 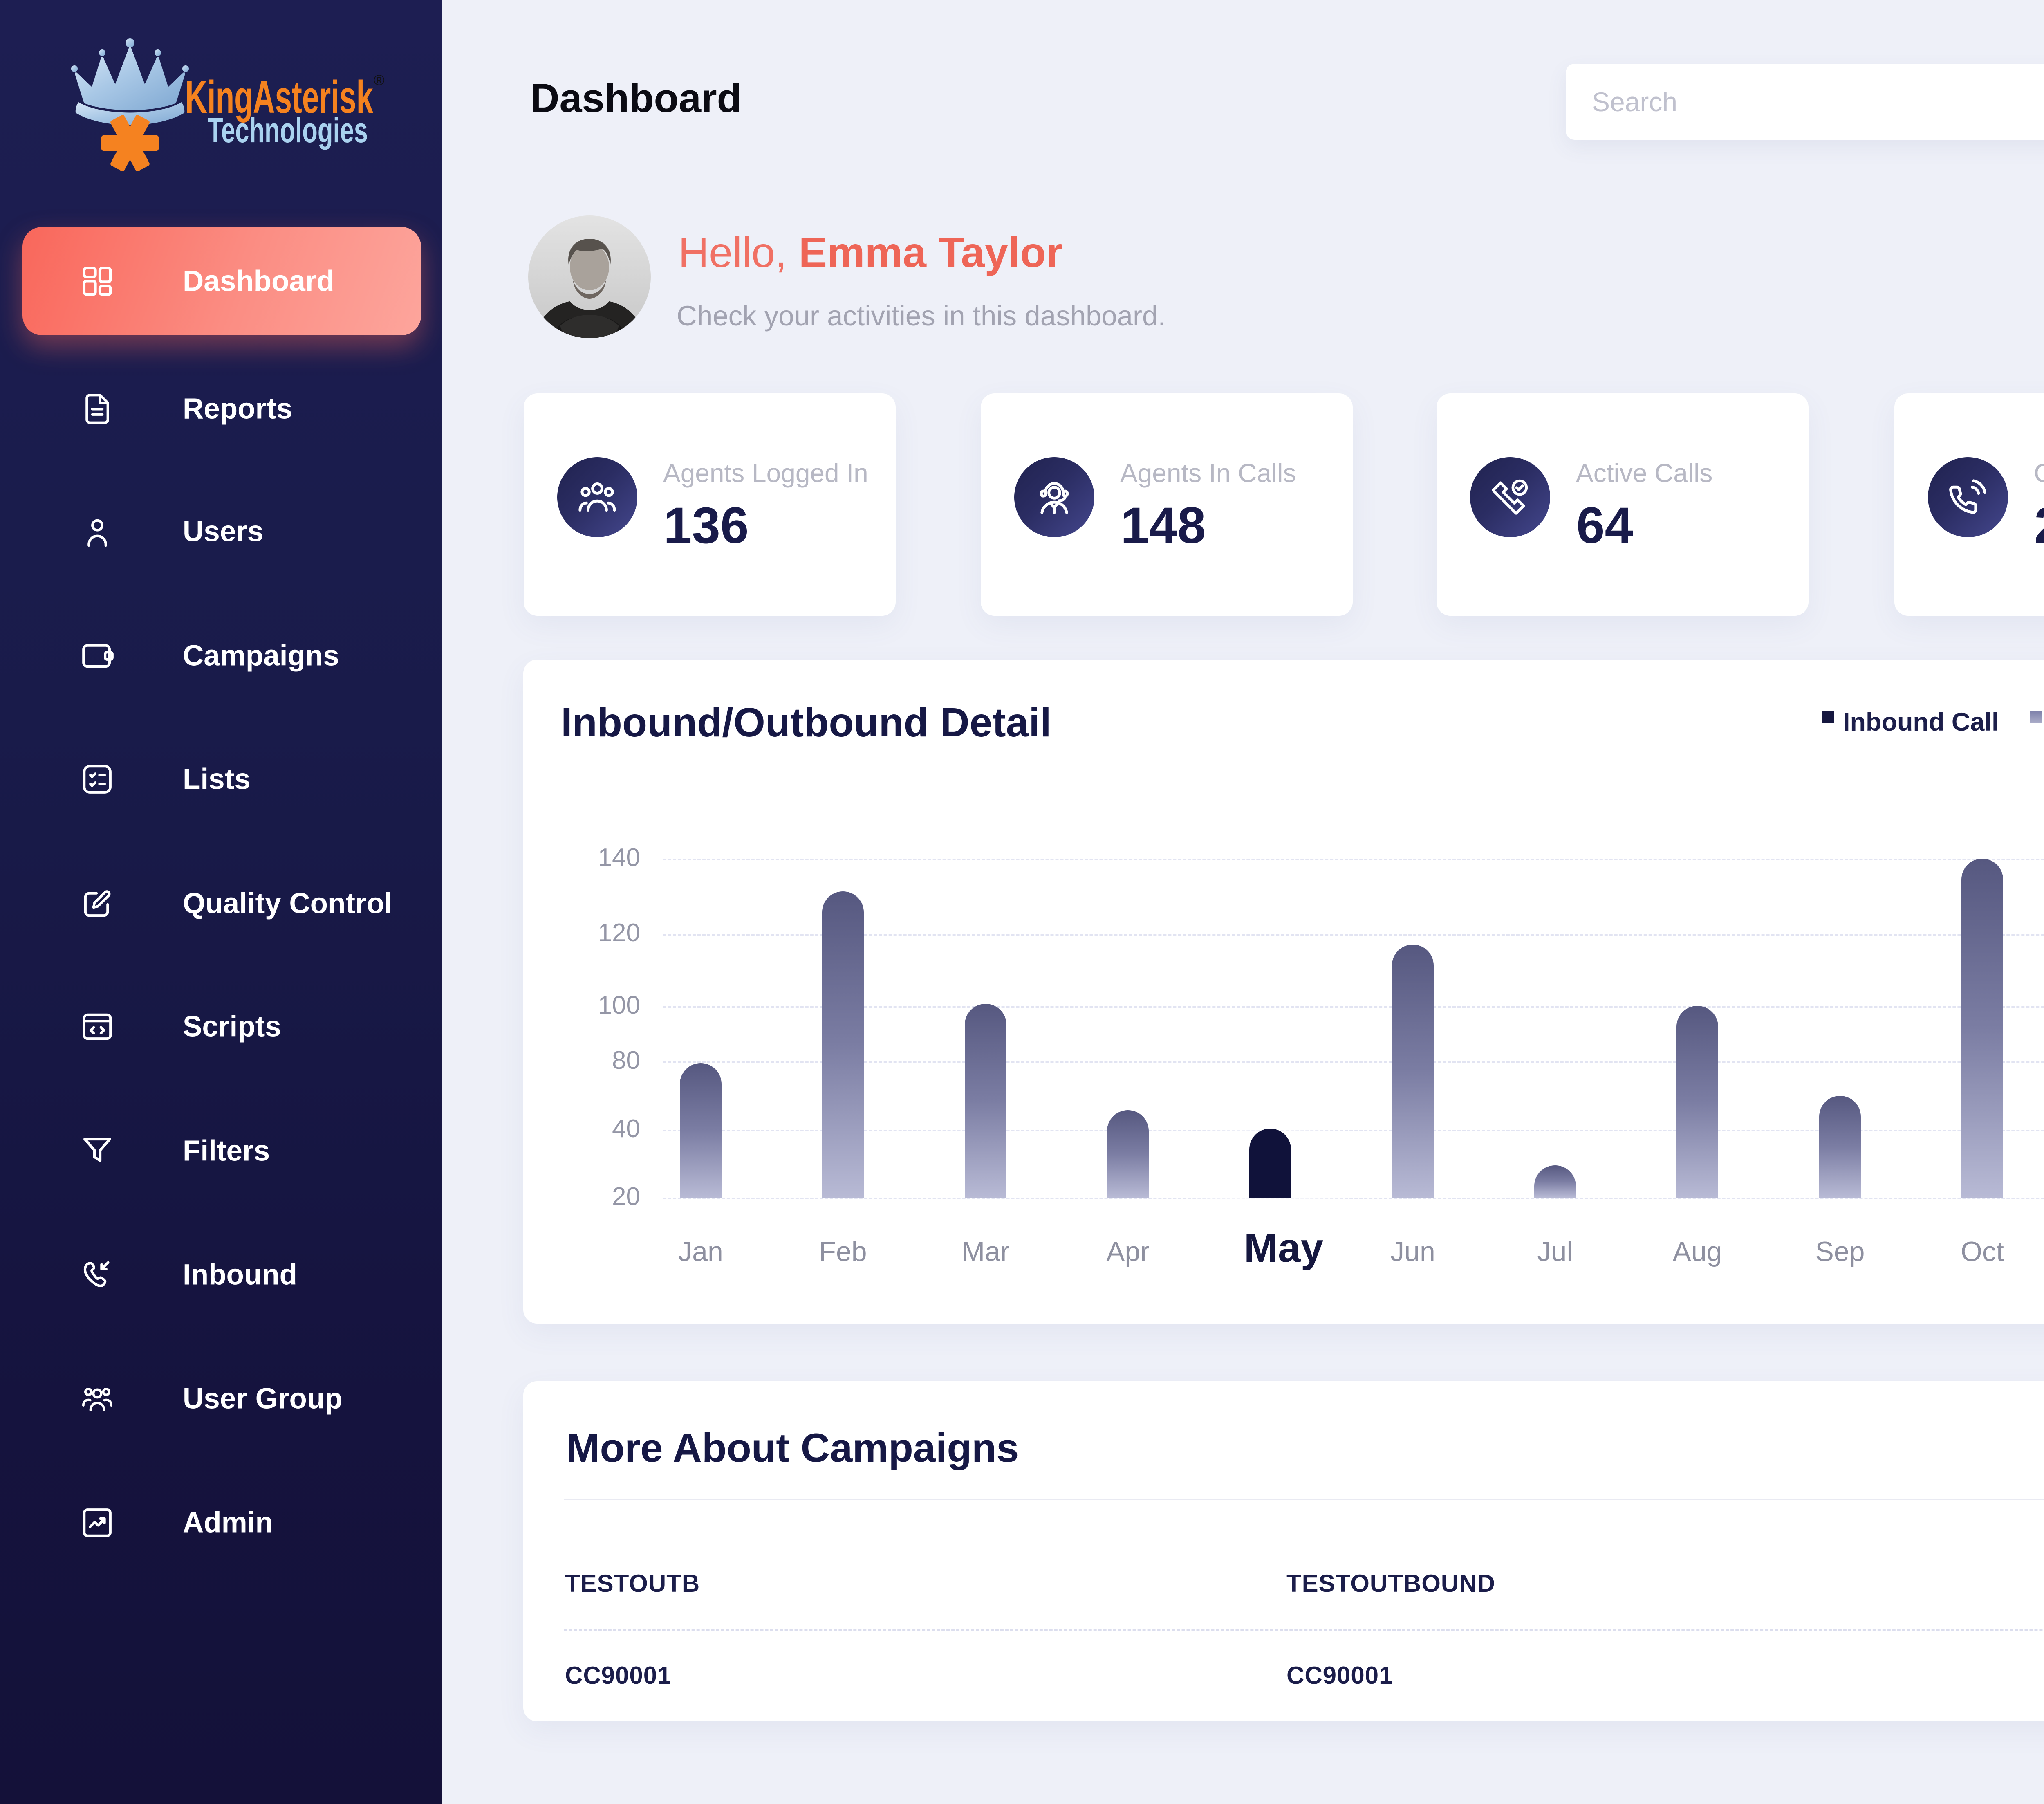 What do you see at coordinates (279, 97) in the screenshot?
I see `svg-text: KingAsterisk` at bounding box center [279, 97].